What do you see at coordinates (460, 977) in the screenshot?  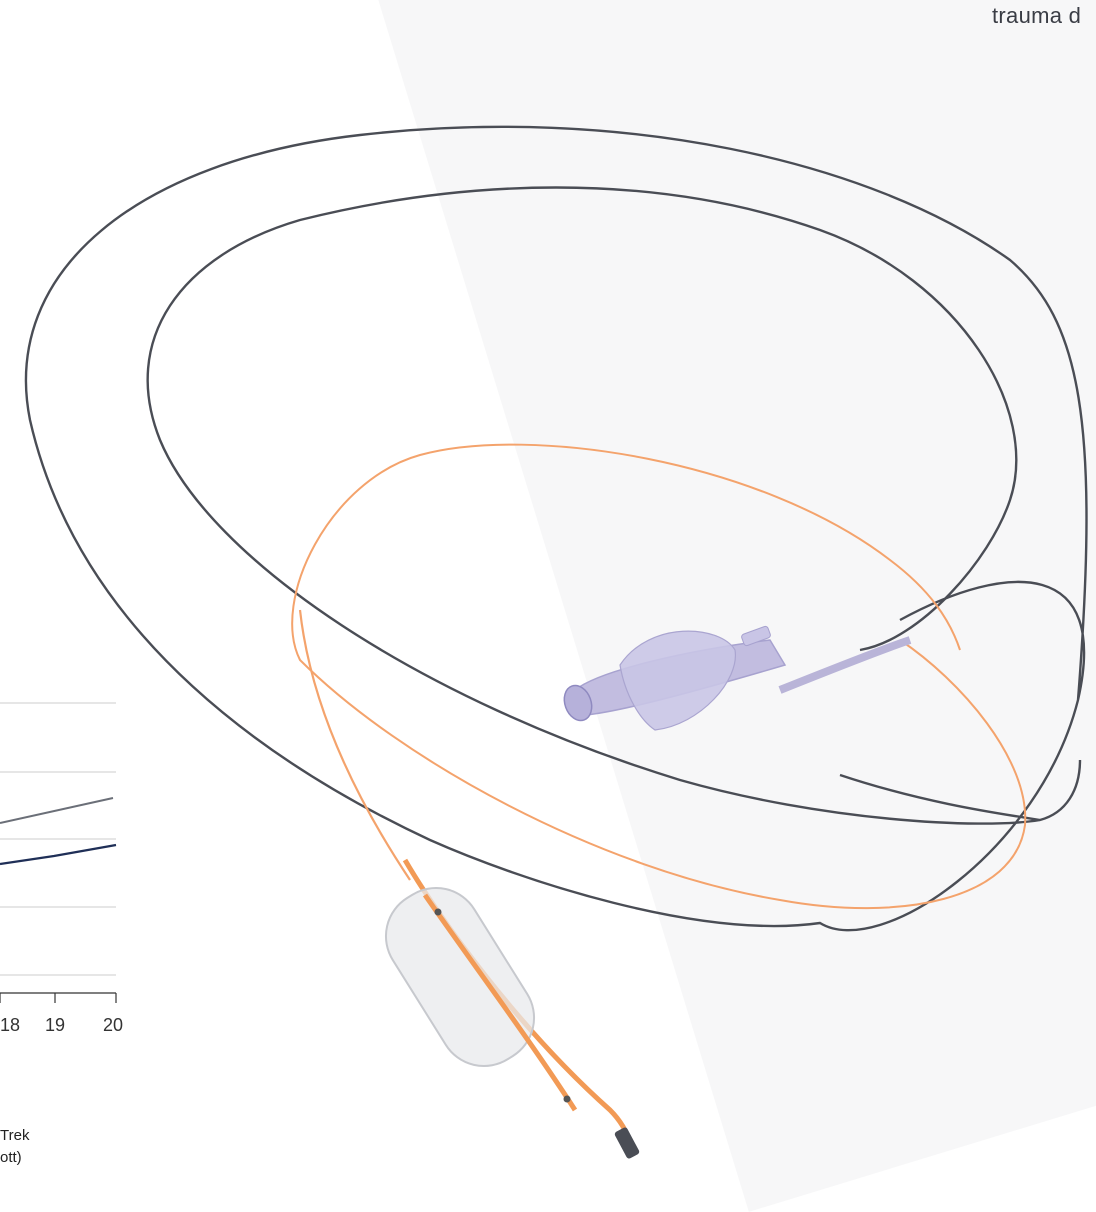 I see `balloon` at bounding box center [460, 977].